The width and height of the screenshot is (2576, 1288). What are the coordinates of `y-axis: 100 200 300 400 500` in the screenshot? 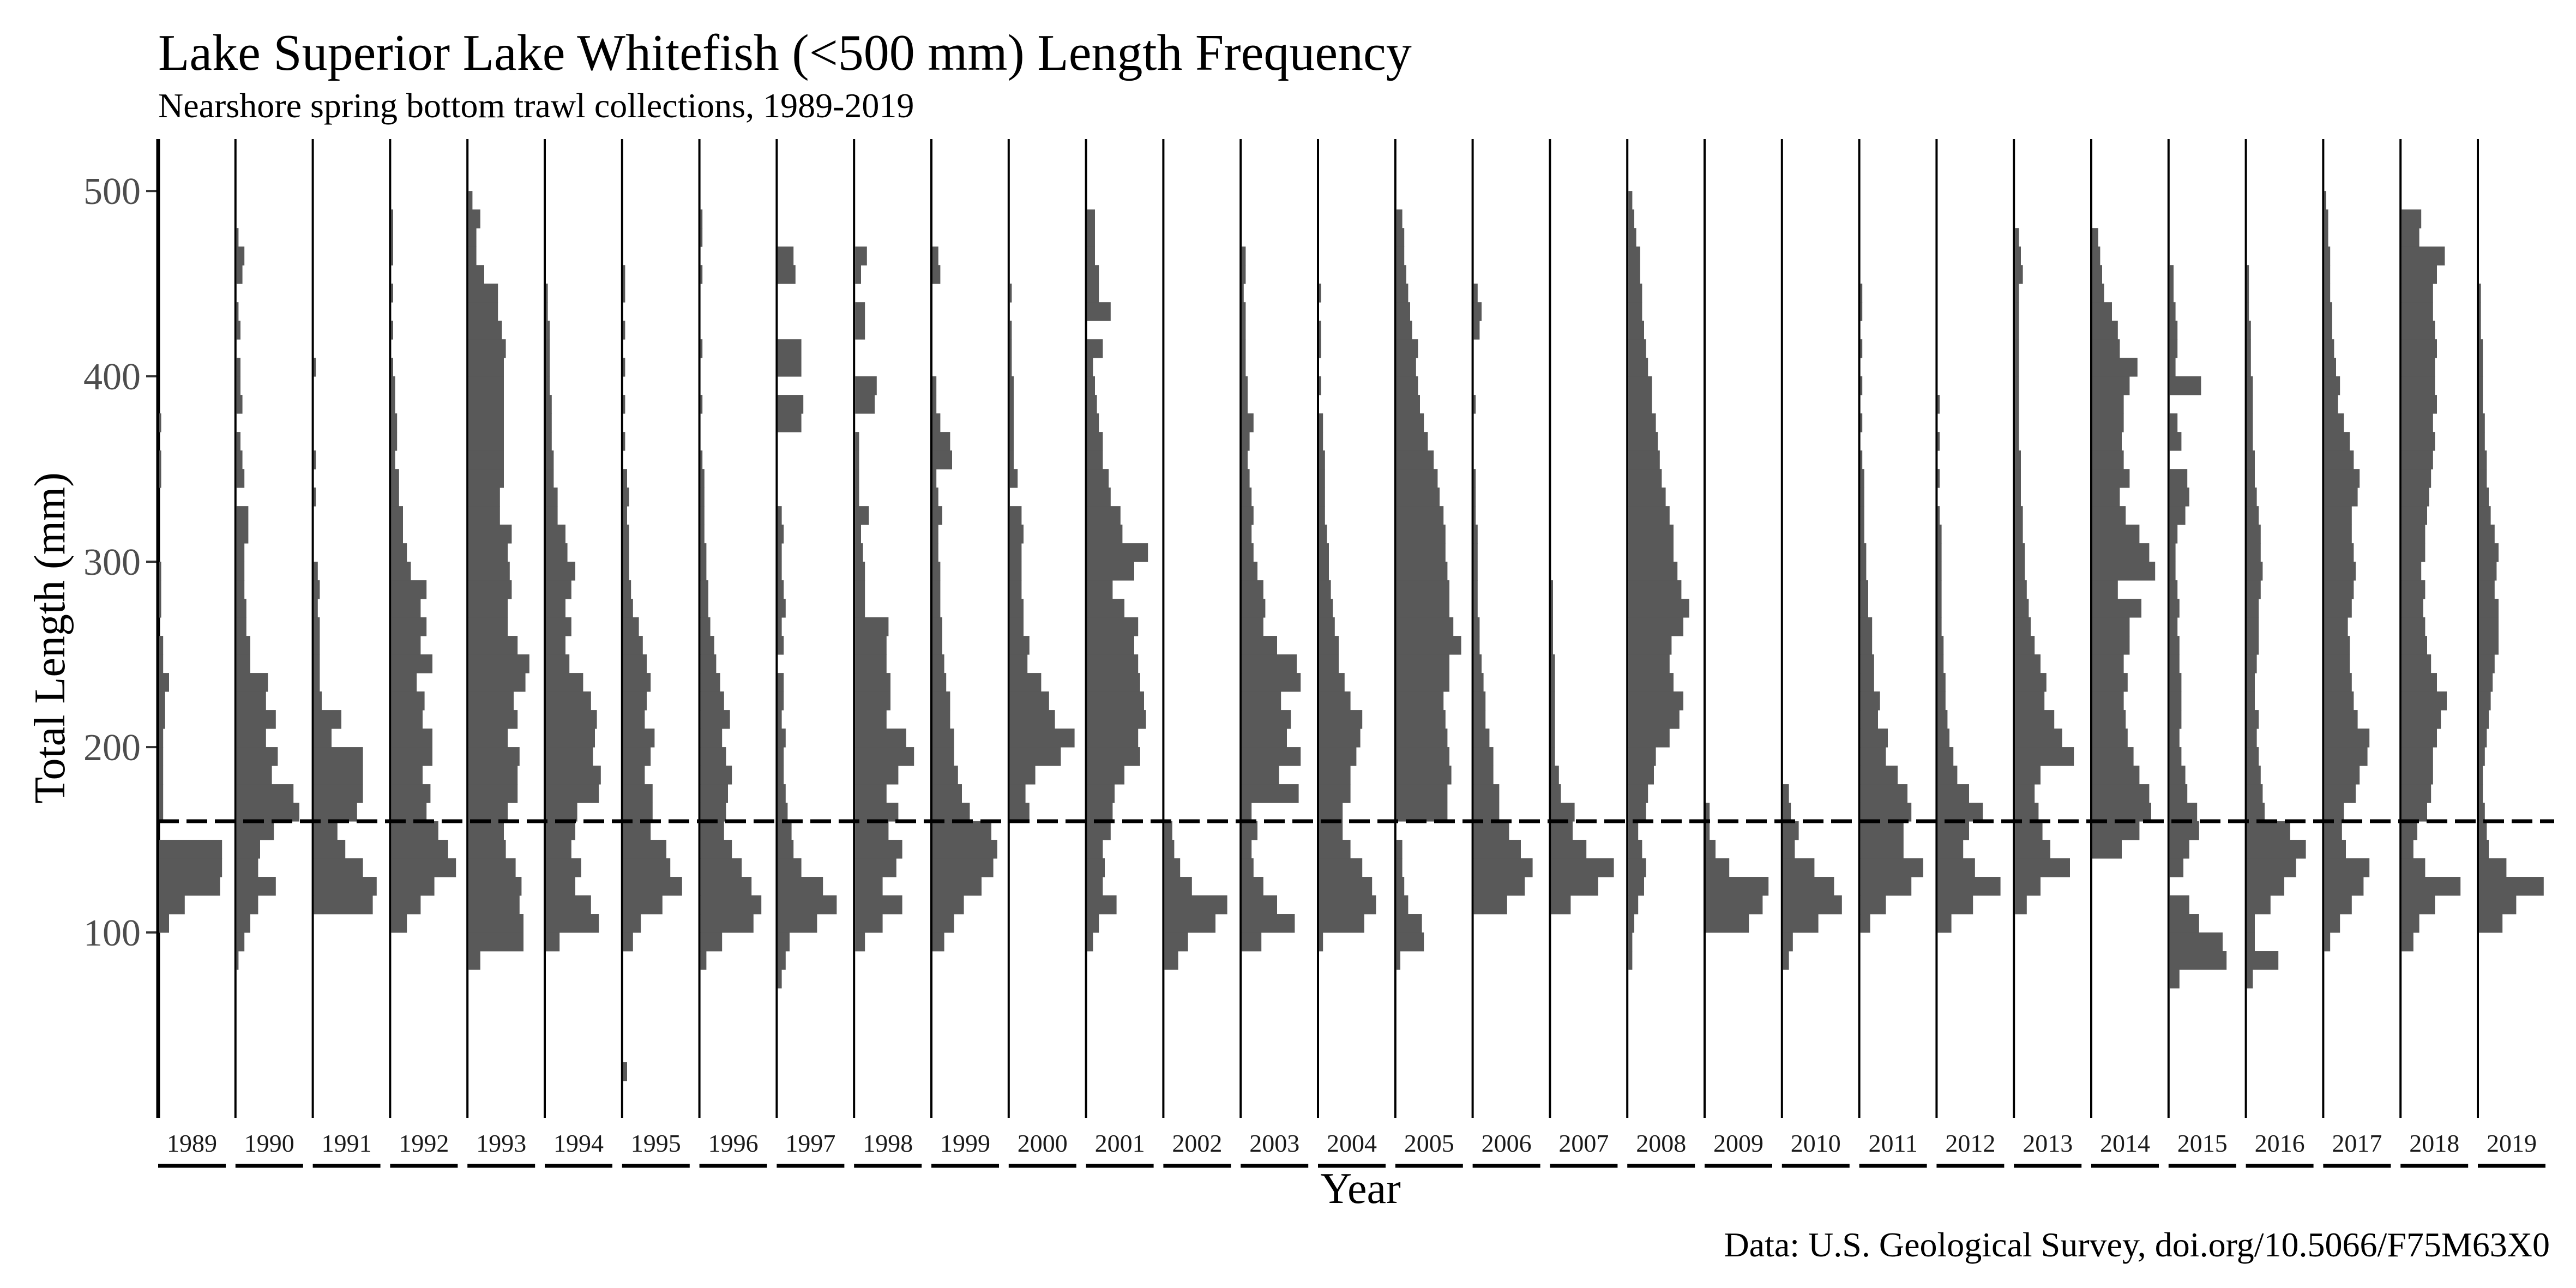 It's located at (120, 562).